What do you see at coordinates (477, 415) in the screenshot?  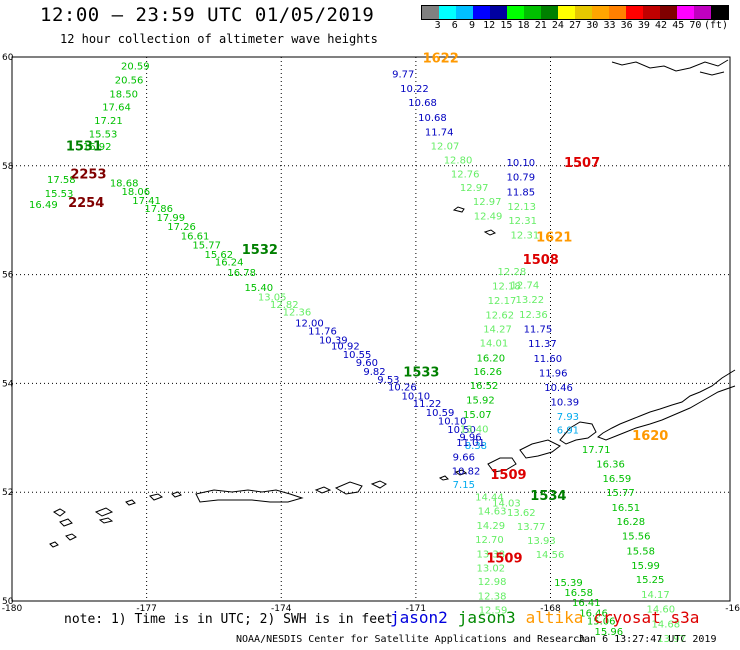 I see `wave-height-value: 15.07` at bounding box center [477, 415].